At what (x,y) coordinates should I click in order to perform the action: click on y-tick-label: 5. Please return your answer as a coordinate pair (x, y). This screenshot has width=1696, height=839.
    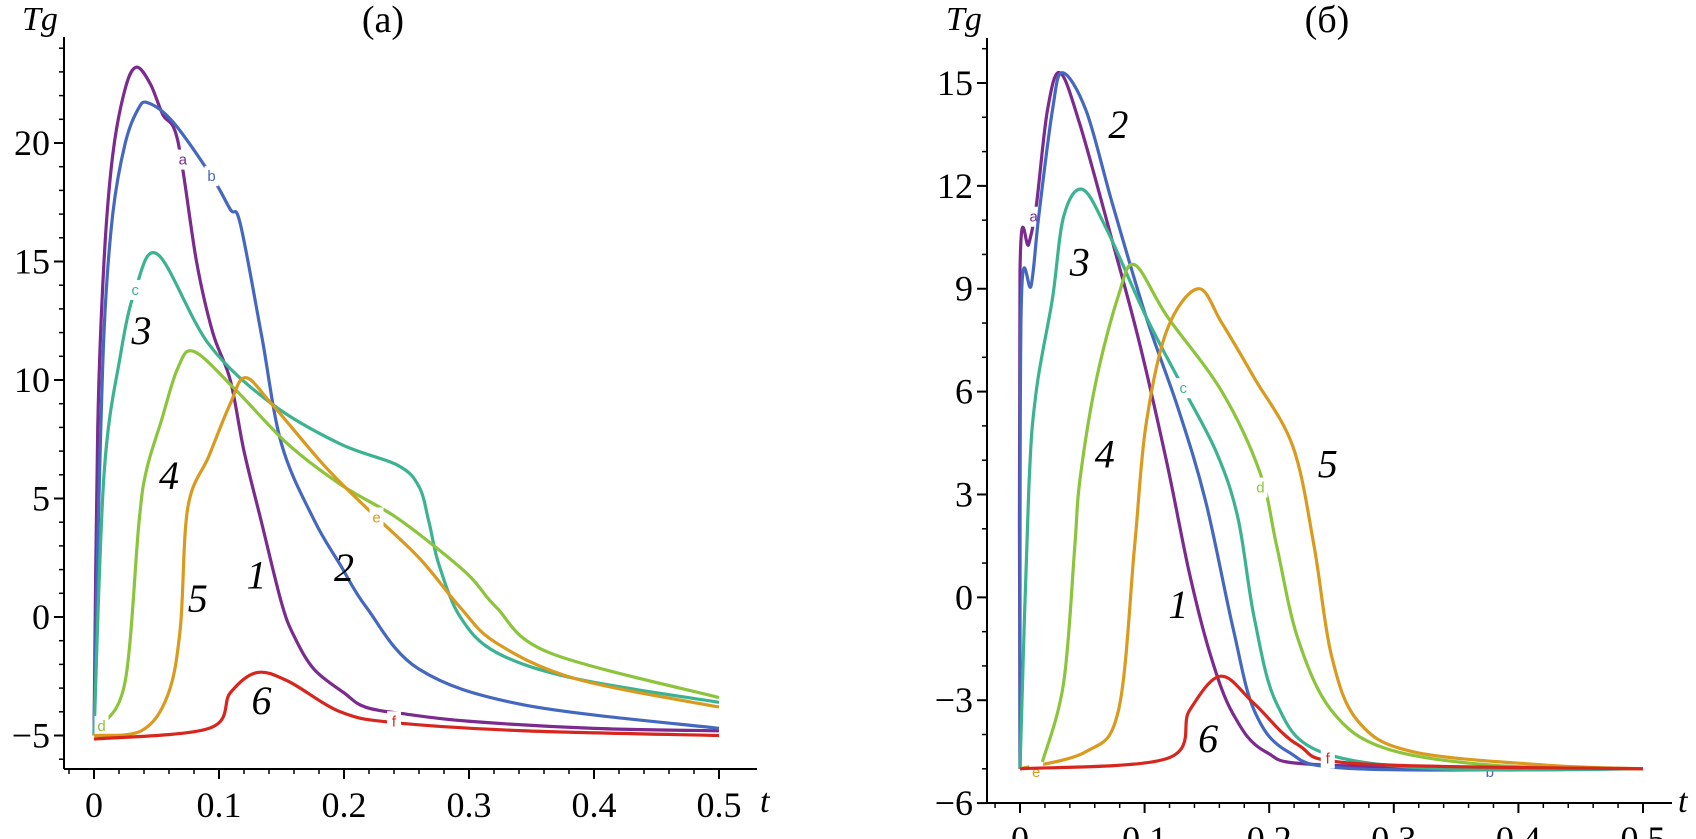
    Looking at the image, I should click on (41, 499).